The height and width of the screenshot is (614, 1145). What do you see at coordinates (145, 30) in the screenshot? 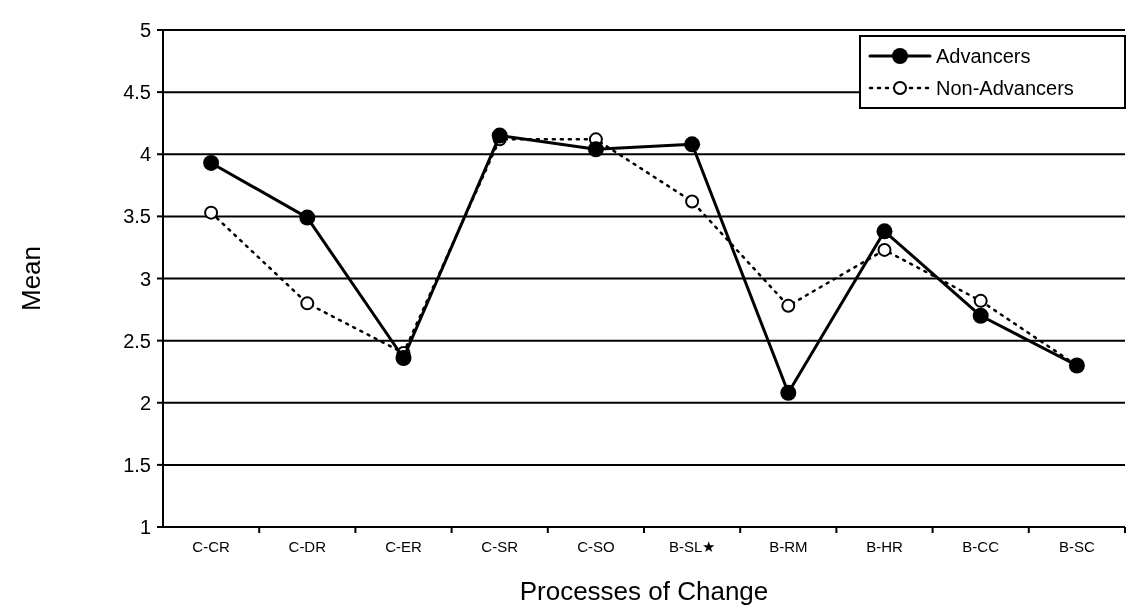
I see `y-tick-label: 5` at bounding box center [145, 30].